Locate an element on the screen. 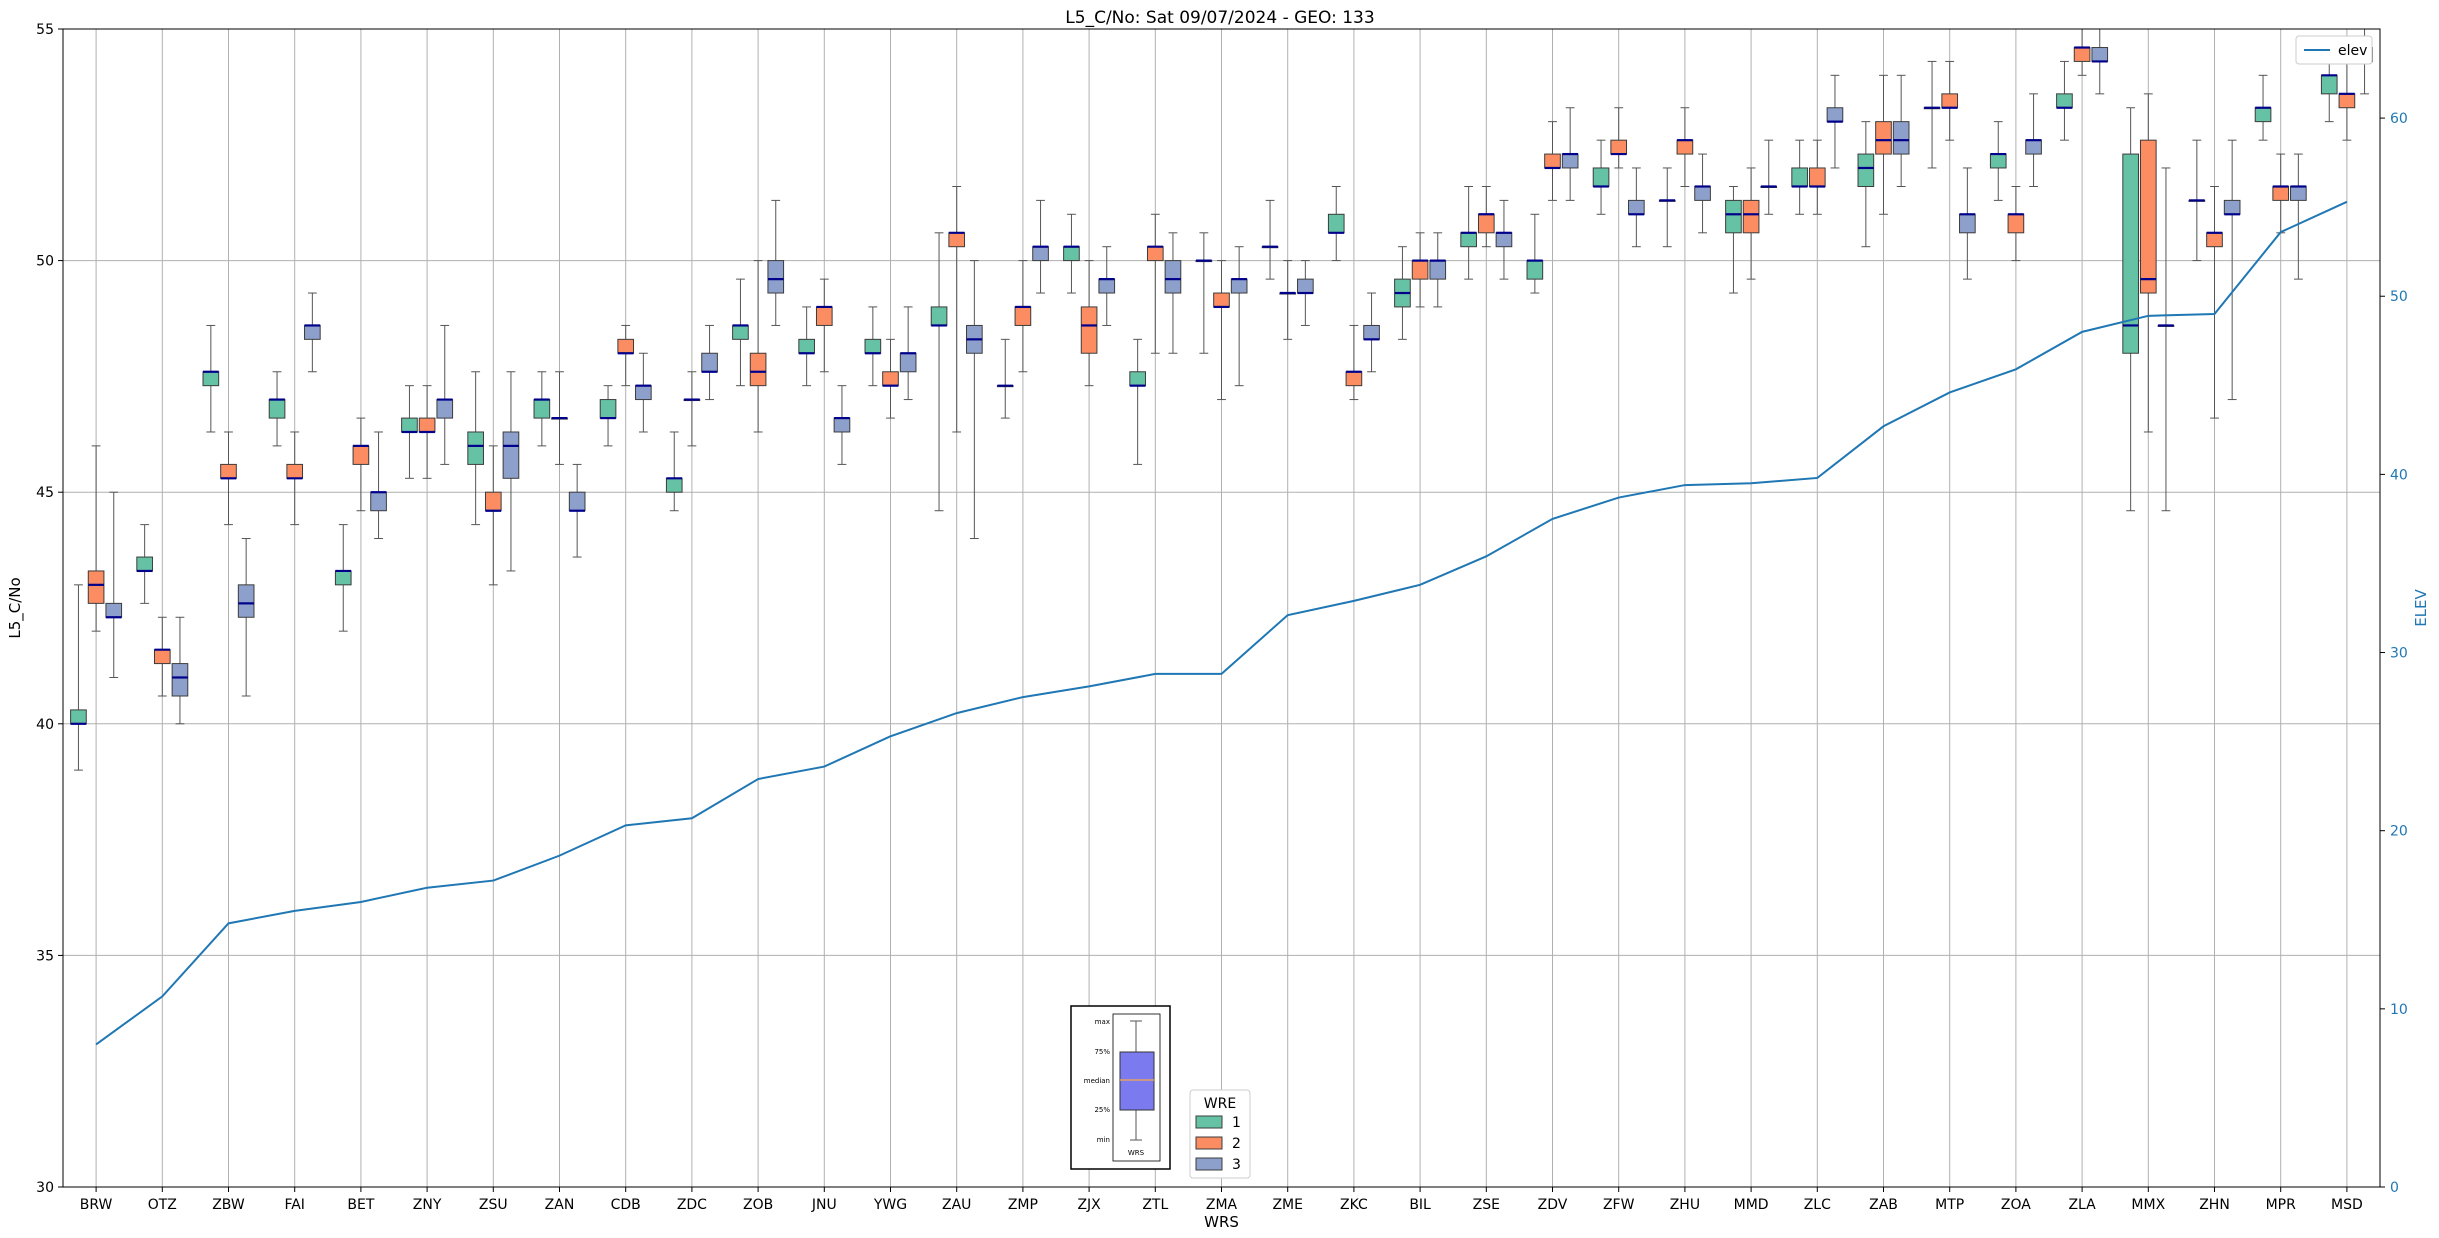 The image size is (2439, 1238). box-ZMA-wre1 is located at coordinates (1204, 293).